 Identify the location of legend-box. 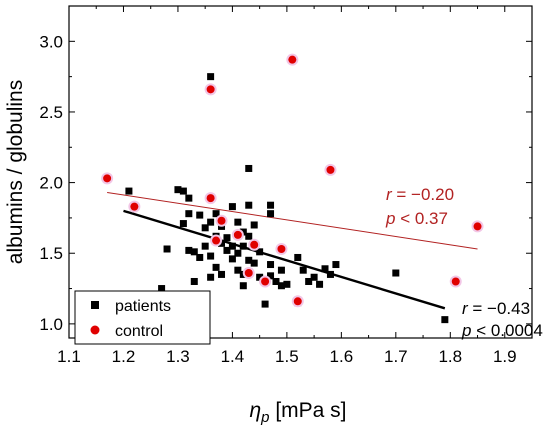
(142, 317).